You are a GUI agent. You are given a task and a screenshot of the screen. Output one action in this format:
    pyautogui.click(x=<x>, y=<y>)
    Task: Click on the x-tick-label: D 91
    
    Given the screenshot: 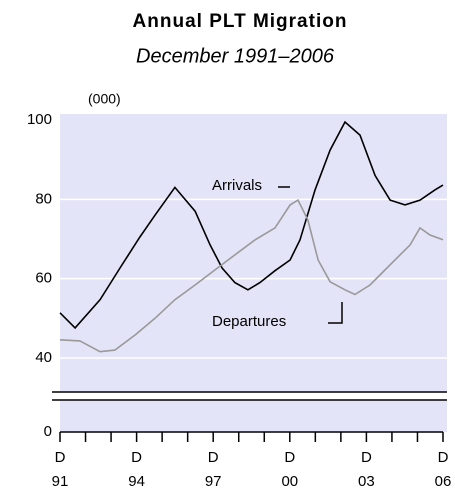 What is the action you would take?
    pyautogui.click(x=60, y=469)
    